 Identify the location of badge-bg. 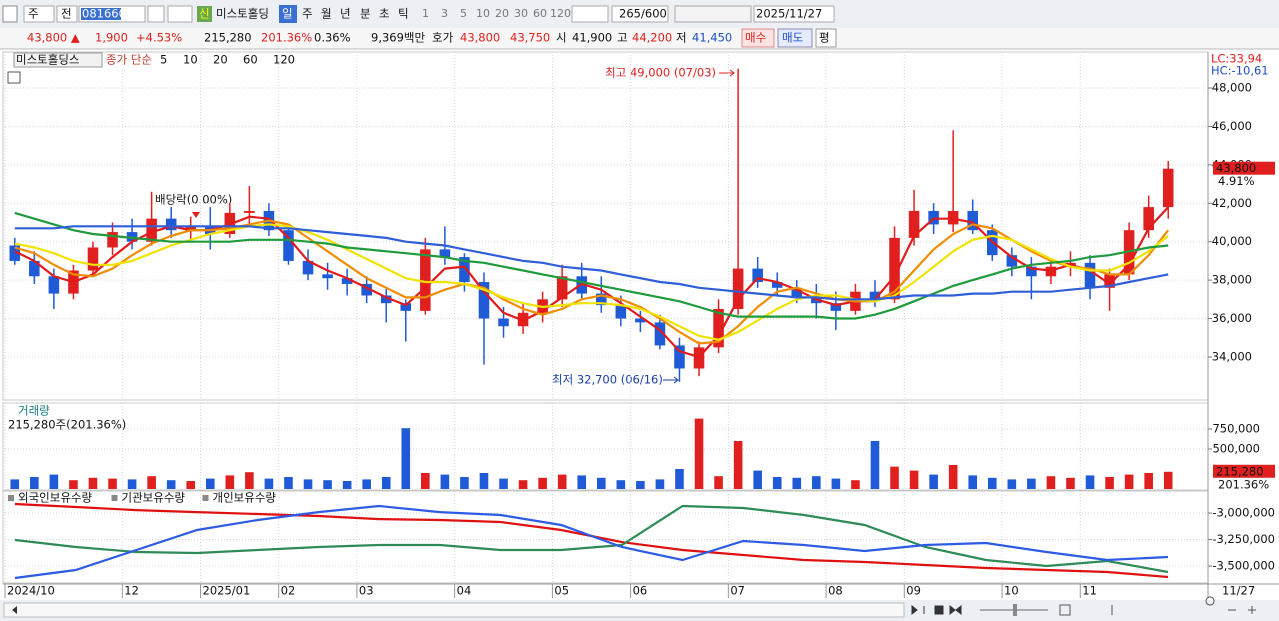
(204, 14).